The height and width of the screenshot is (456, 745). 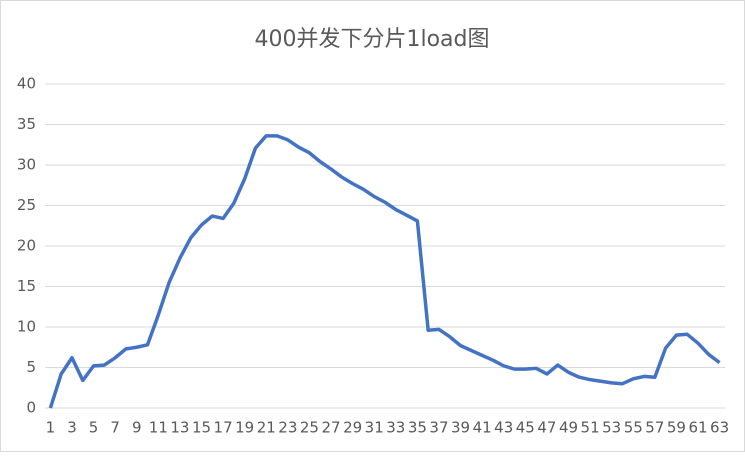 What do you see at coordinates (137, 428) in the screenshot?
I see `x-tick-label: 9` at bounding box center [137, 428].